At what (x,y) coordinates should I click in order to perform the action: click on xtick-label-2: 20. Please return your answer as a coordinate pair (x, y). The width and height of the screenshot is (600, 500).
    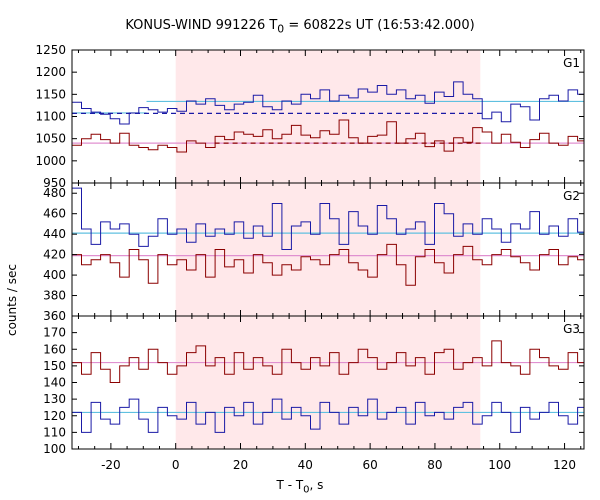
    Looking at the image, I should click on (240, 465).